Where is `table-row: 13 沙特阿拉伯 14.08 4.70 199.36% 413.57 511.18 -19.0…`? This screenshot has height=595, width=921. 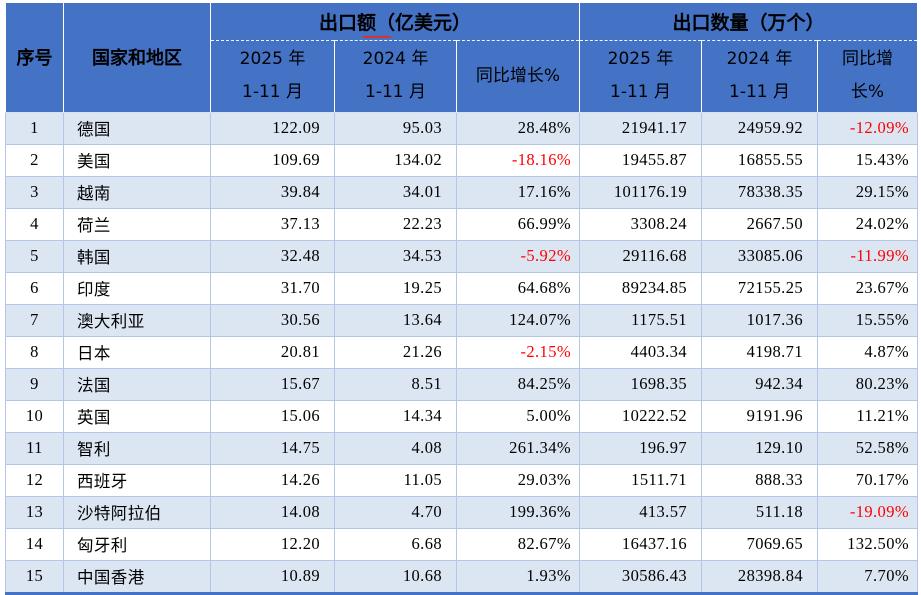
table-row: 13 沙特阿拉伯 14.08 4.70 199.36% 413.57 511.18 -19.0… is located at coordinates (461, 512).